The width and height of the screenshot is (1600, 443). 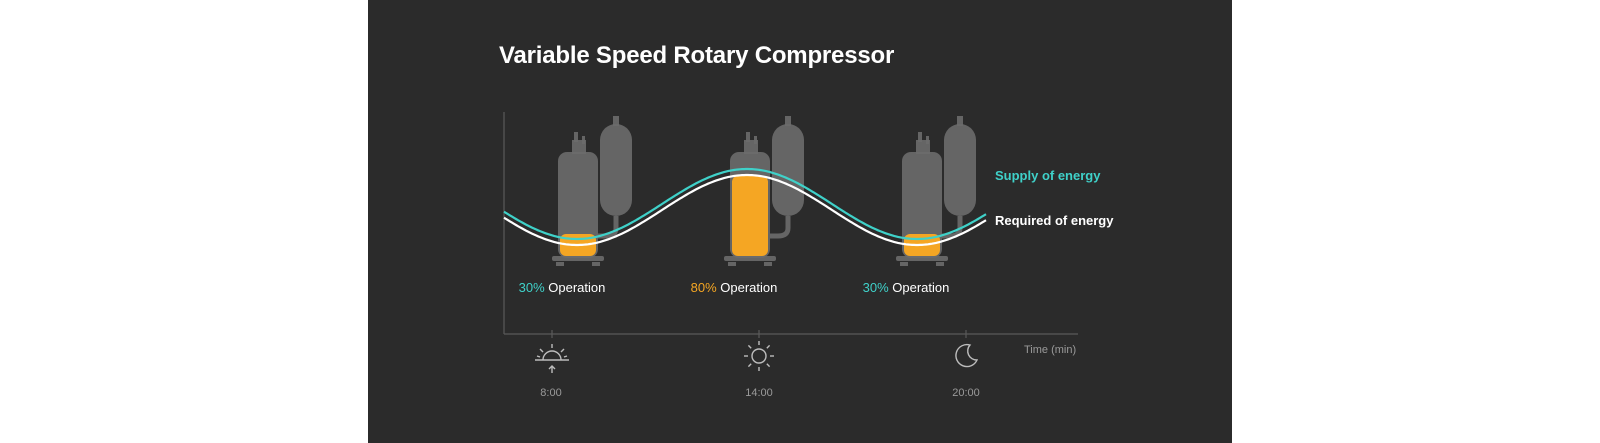 What do you see at coordinates (967, 355) in the screenshot?
I see `moon-icon` at bounding box center [967, 355].